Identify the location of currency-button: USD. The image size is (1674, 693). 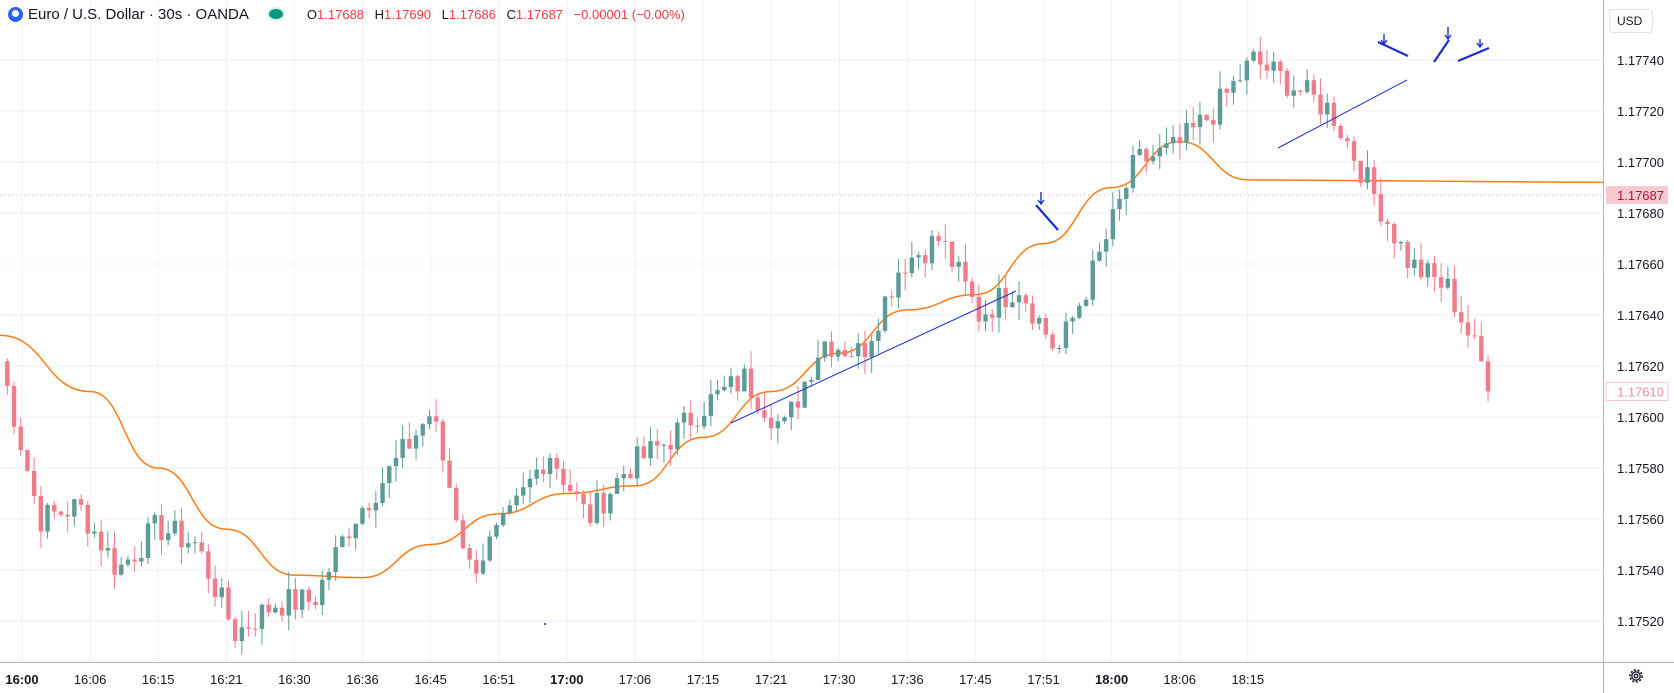
(1631, 21).